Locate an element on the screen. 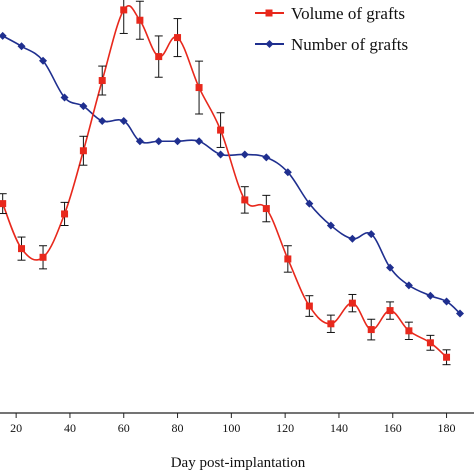  legend-item-number: Number of grafts is located at coordinates (331, 44).